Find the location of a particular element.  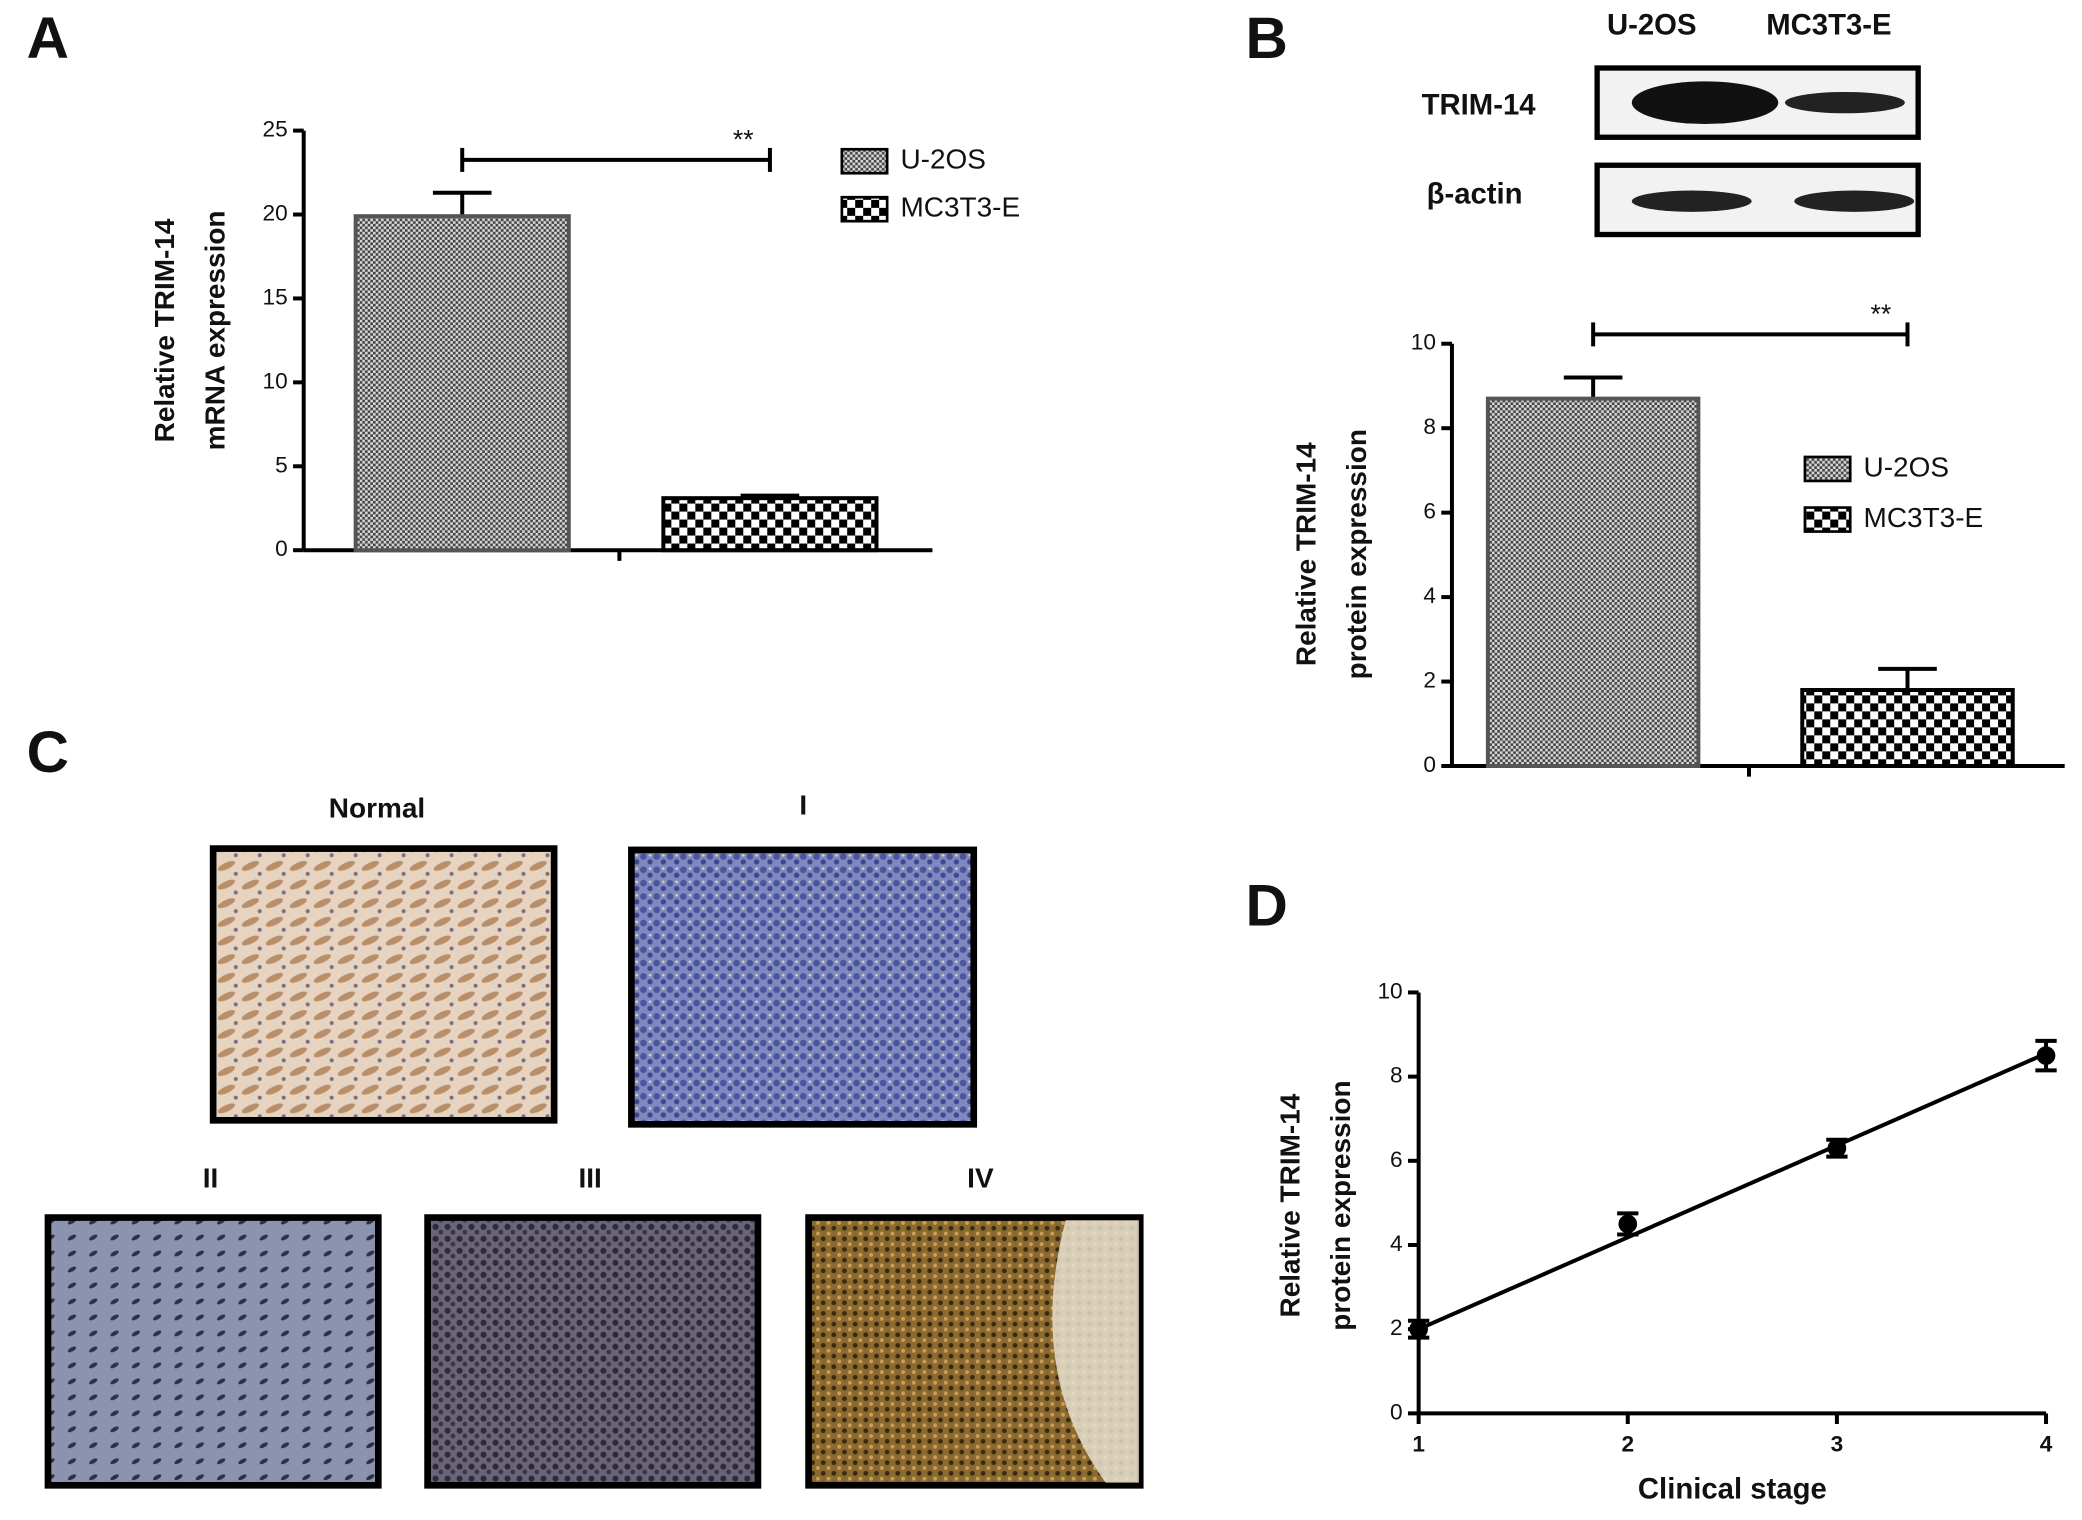

y-tick-label: 5 is located at coordinates (281, 464).